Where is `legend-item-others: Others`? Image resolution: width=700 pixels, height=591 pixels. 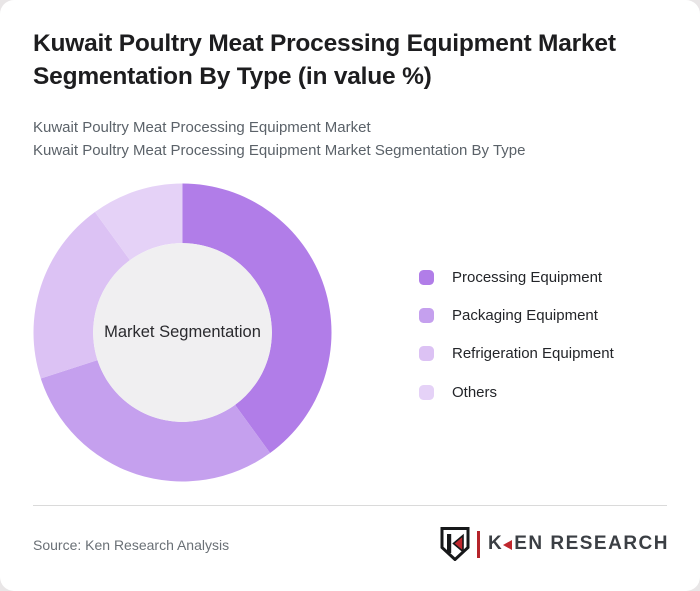
legend-item-others: Others is located at coordinates (516, 392).